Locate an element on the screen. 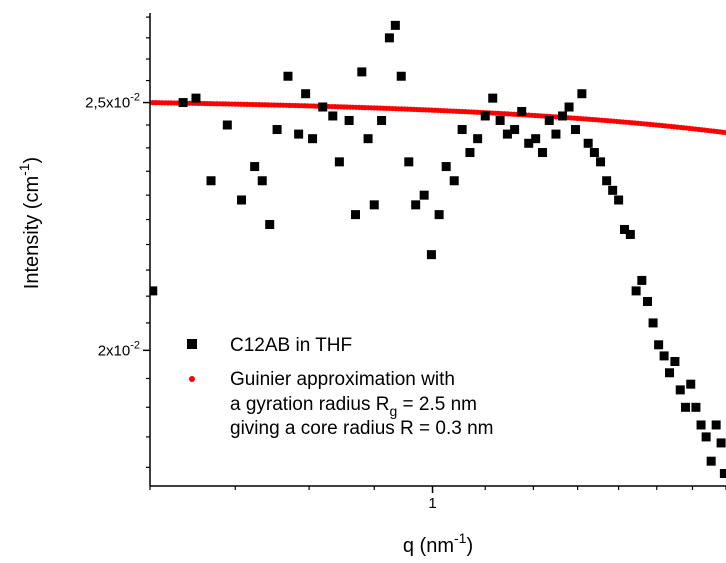 Image resolution: width=726 pixels, height=563 pixels. legend-marker-fit is located at coordinates (192, 379).